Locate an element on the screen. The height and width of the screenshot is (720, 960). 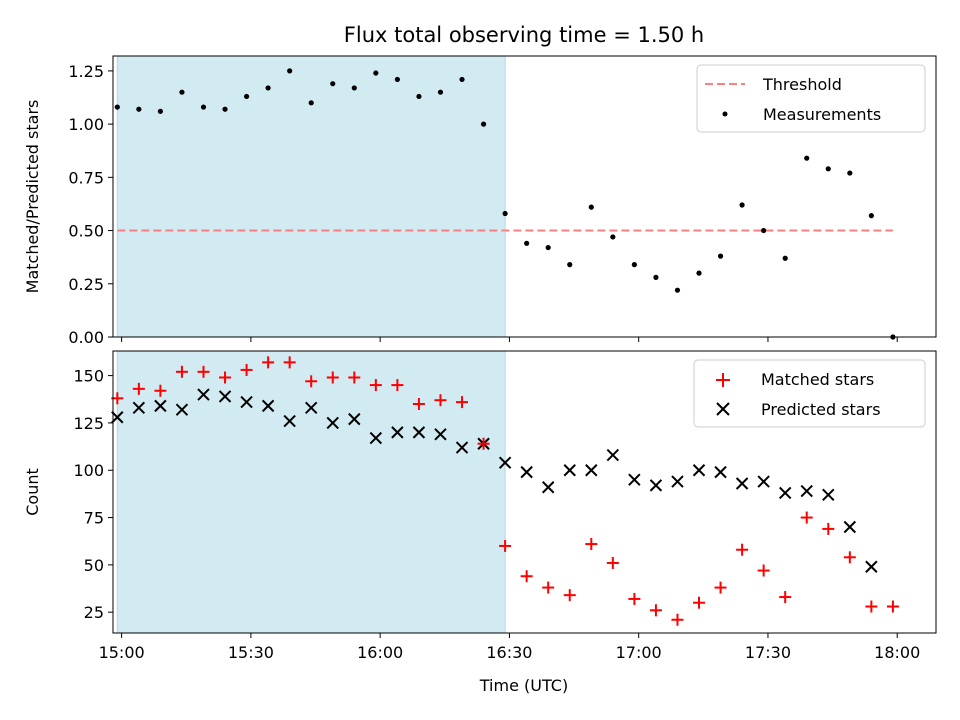
x-tick-label: 16:00 is located at coordinates (380, 652).